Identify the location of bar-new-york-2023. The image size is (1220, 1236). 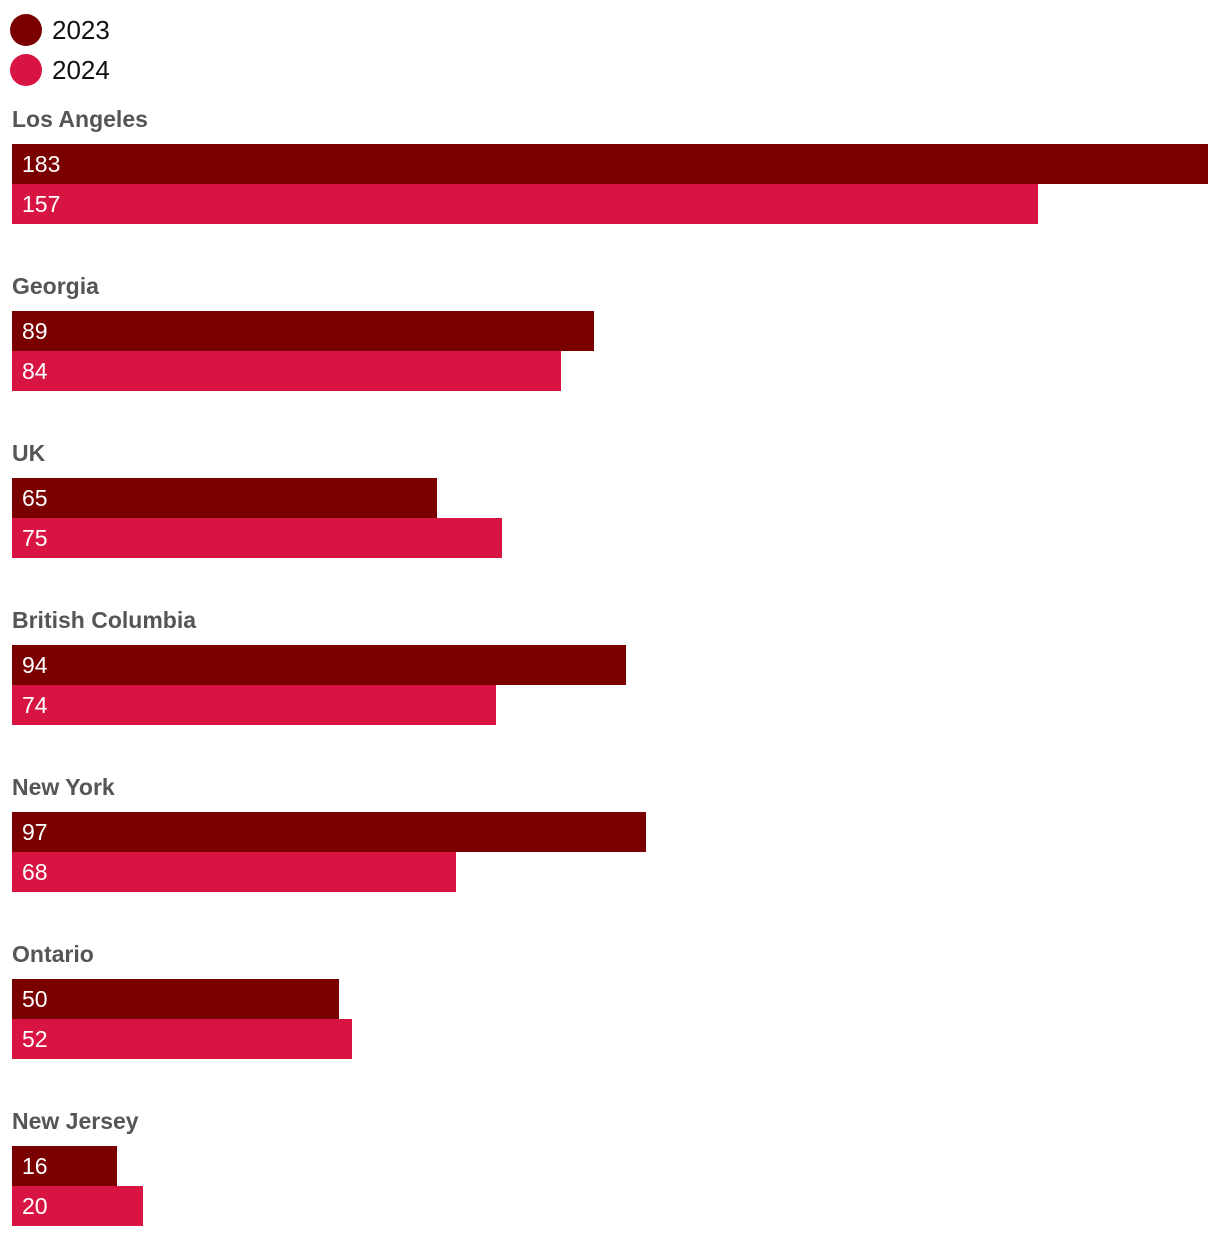
(329, 832).